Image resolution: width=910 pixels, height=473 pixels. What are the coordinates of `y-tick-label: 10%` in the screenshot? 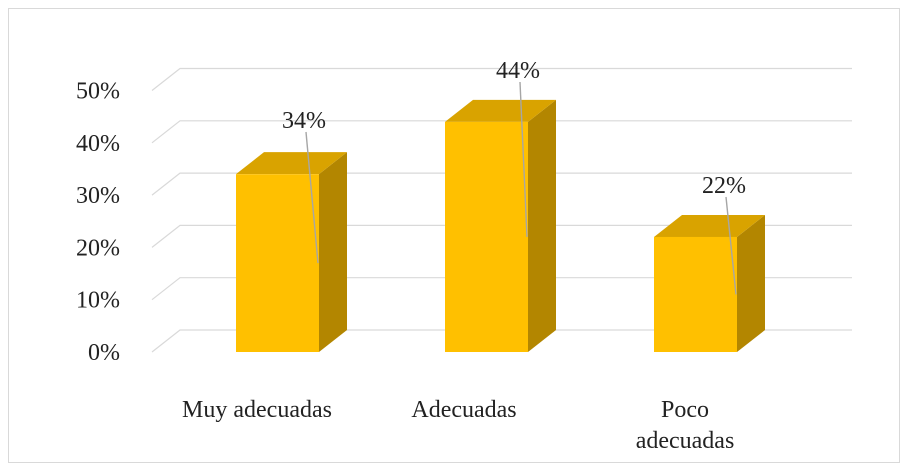 It's located at (98, 301).